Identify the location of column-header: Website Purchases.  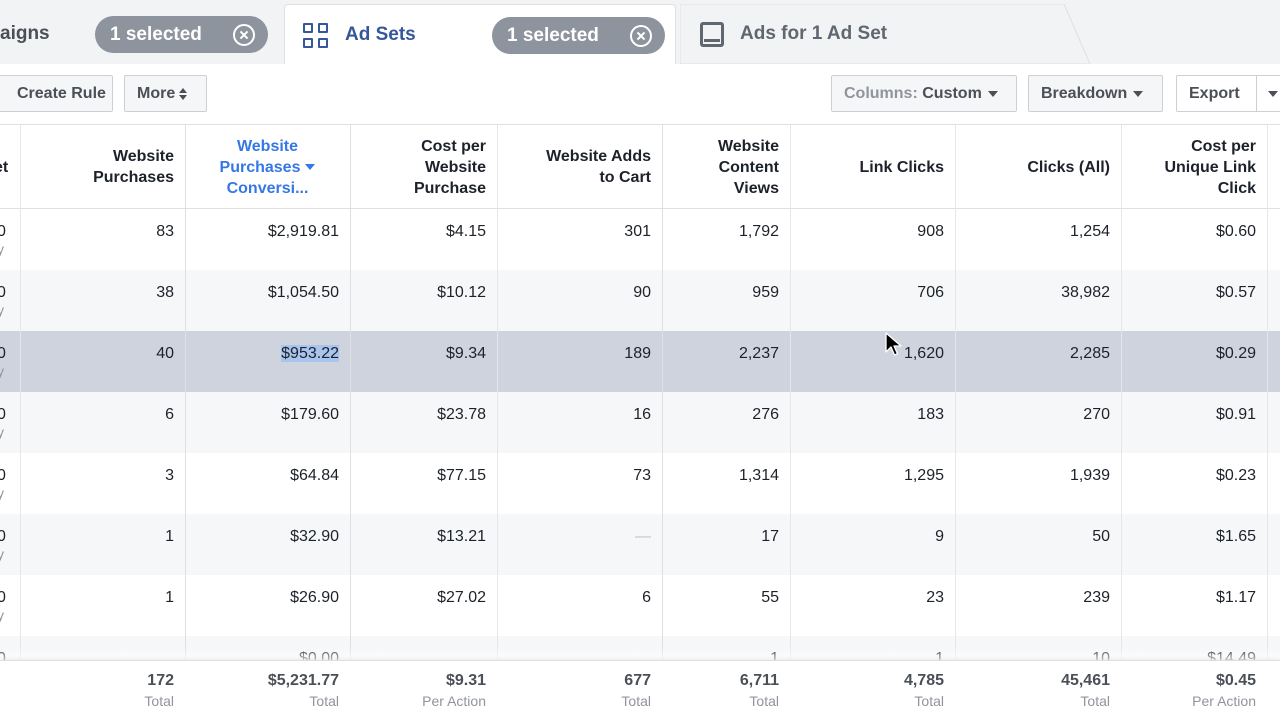
(102, 167).